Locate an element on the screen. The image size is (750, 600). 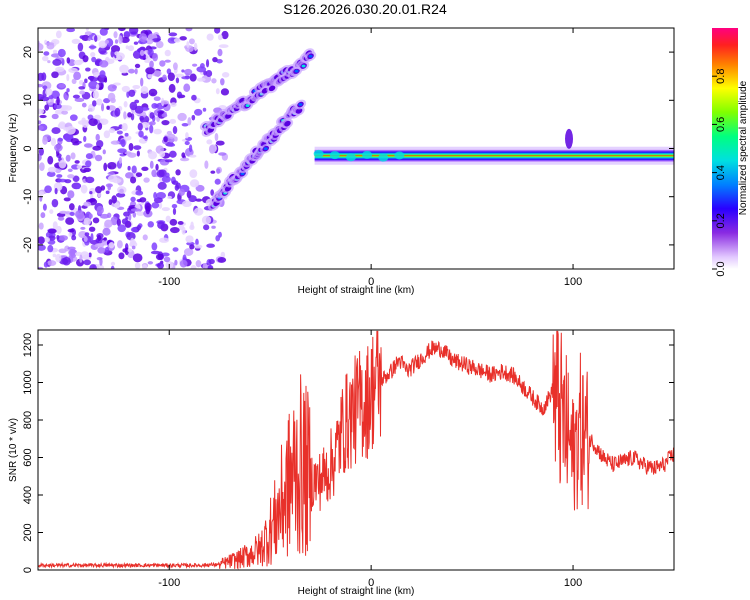
colorbar-tick-label: 0.4 is located at coordinates (721, 172).